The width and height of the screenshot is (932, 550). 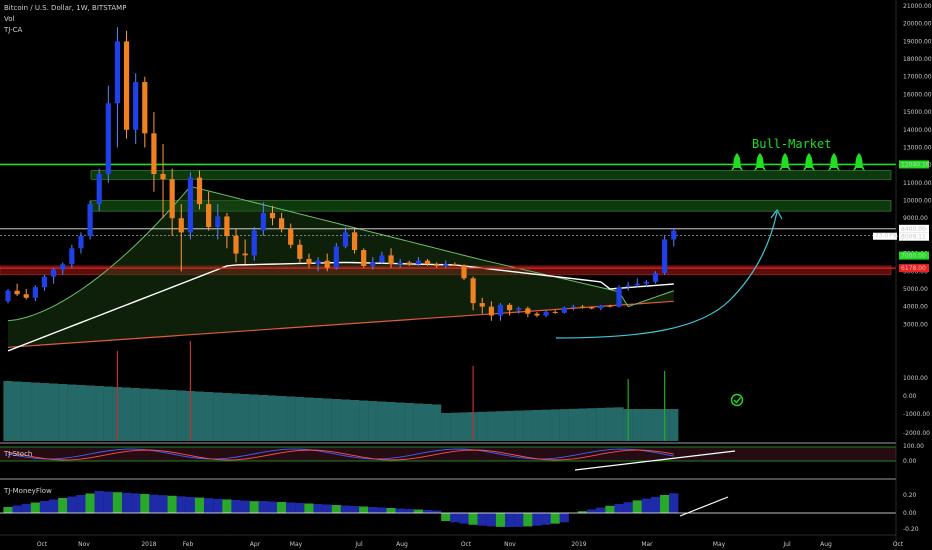 I want to click on moneyflow-trendline, so click(x=704, y=506).